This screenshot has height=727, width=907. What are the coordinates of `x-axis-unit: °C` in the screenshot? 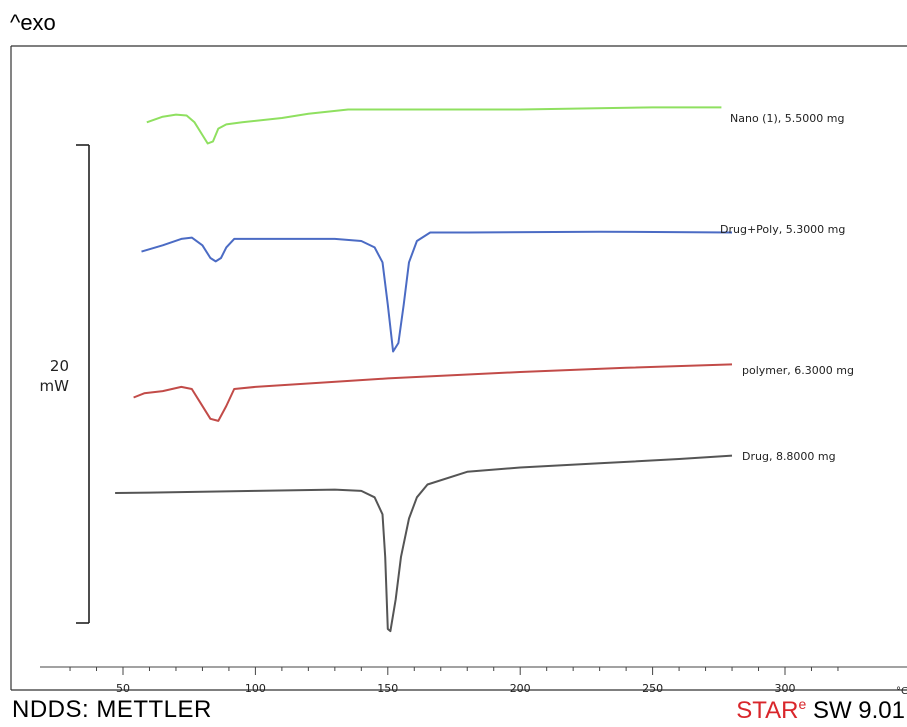 It's located at (901, 691).